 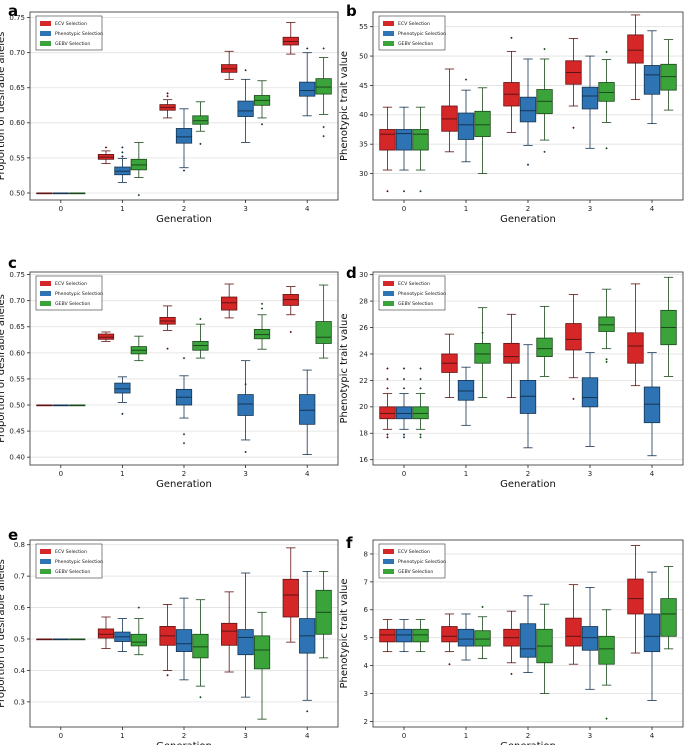 I want to click on y-tick-label: 0.7, so click(x=19, y=577).